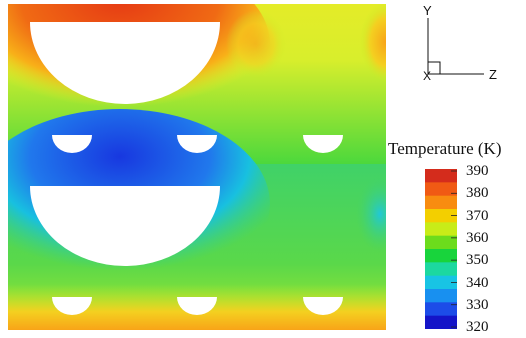  What do you see at coordinates (477, 282) in the screenshot?
I see `colorbar-tick-label: 340` at bounding box center [477, 282].